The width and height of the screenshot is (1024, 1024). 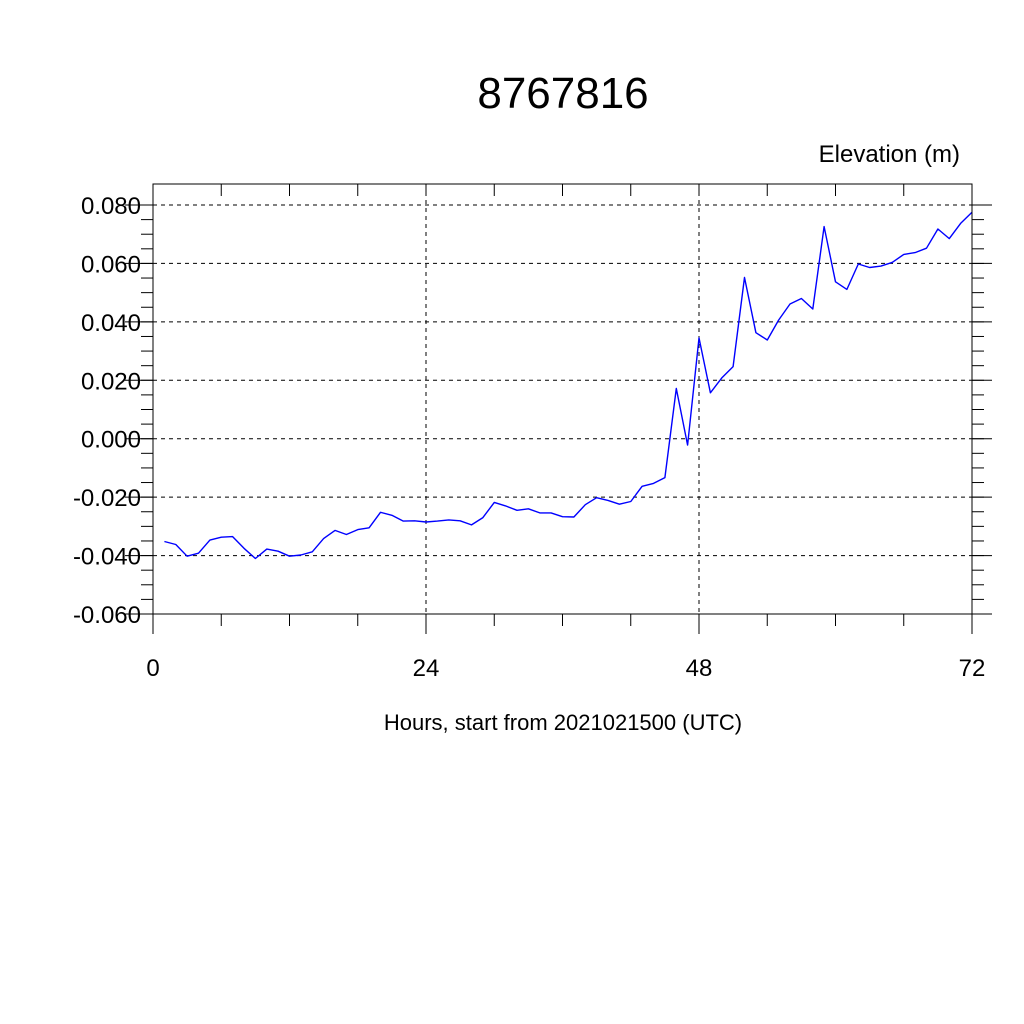 I want to click on y-tick-label: 0.000, so click(x=111, y=440).